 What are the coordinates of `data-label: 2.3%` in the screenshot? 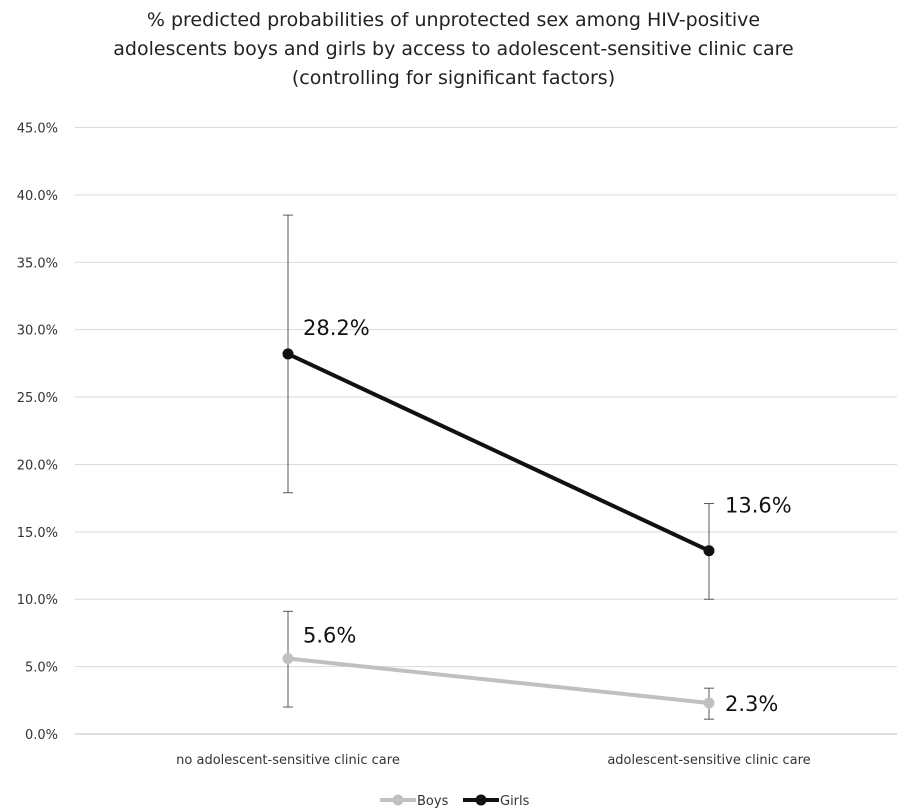 It's located at (751, 704).